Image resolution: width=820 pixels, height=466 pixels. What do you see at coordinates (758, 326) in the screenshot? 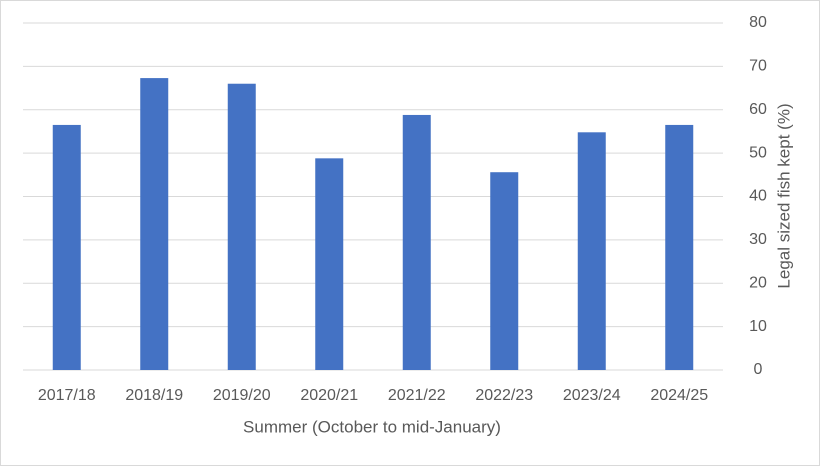
I see `y-tick-label: 10` at bounding box center [758, 326].